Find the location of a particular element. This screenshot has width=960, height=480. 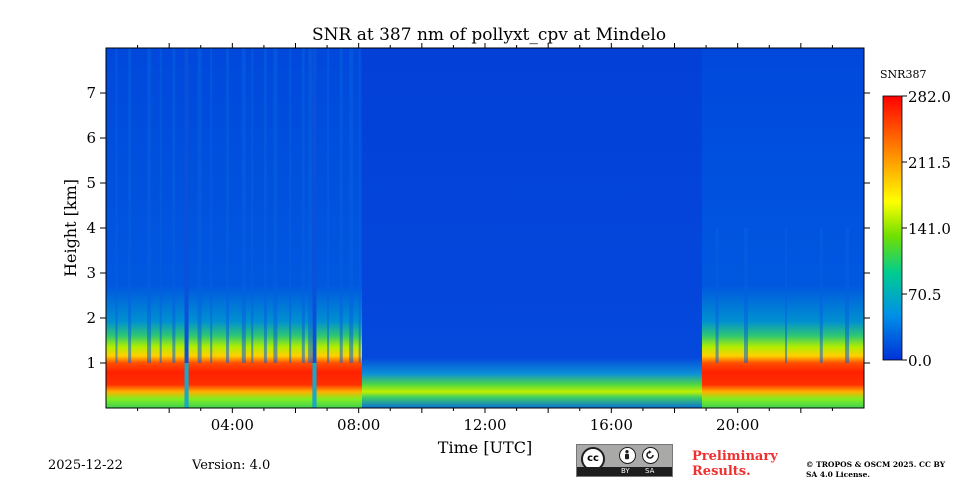

x-axis-label: Time [UTC] is located at coordinates (485, 447).